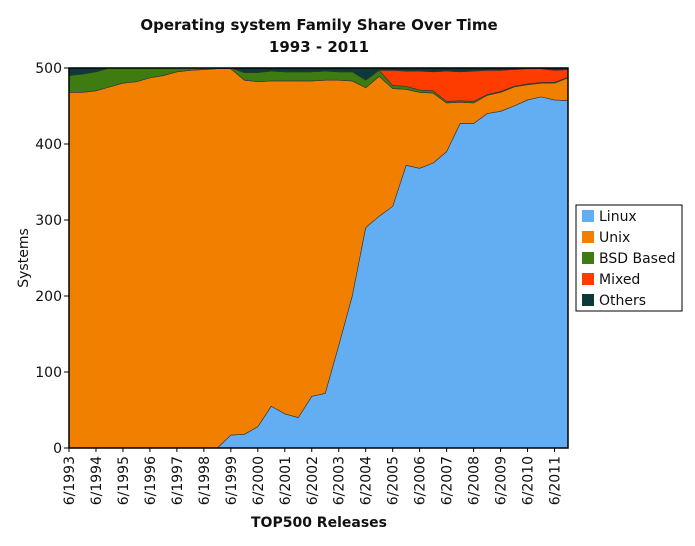 The image size is (695, 546). What do you see at coordinates (622, 301) in the screenshot?
I see `legend-label-others: Others` at bounding box center [622, 301].